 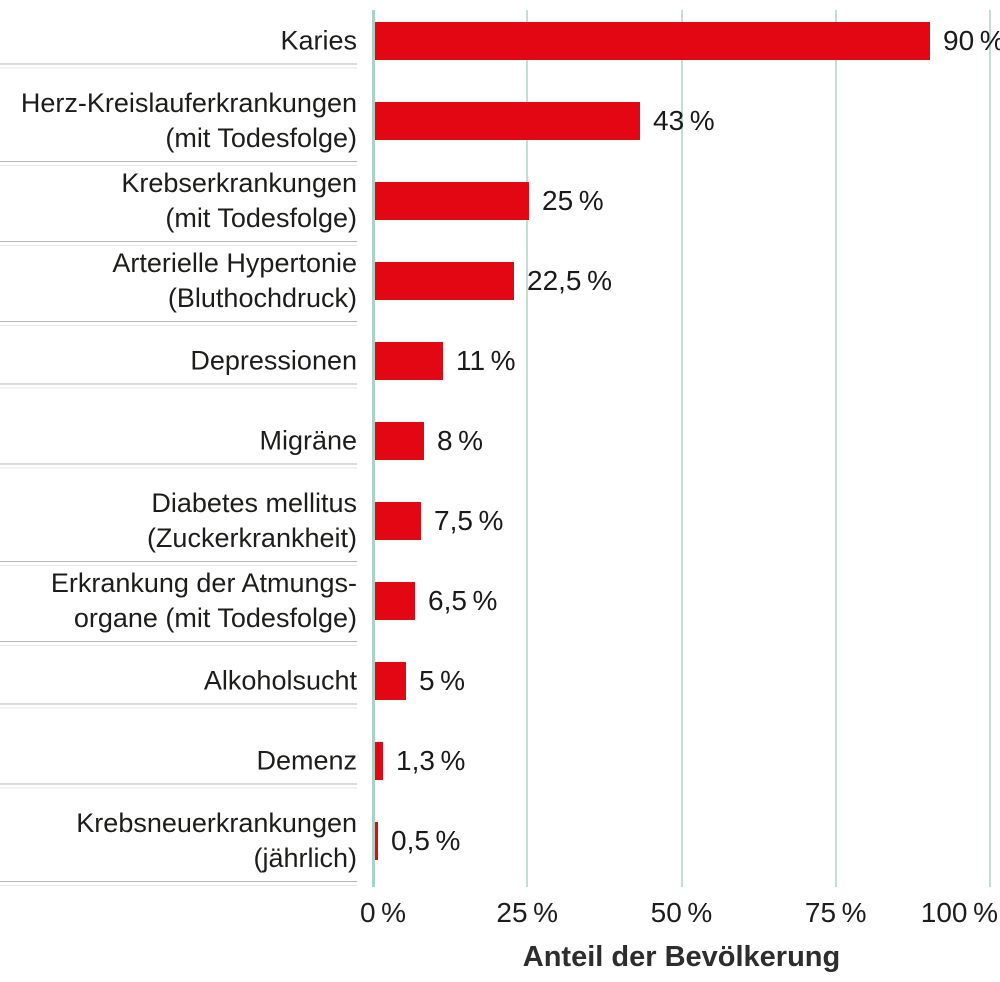 What do you see at coordinates (383, 912) in the screenshot?
I see `x-tick-label: 0 %` at bounding box center [383, 912].